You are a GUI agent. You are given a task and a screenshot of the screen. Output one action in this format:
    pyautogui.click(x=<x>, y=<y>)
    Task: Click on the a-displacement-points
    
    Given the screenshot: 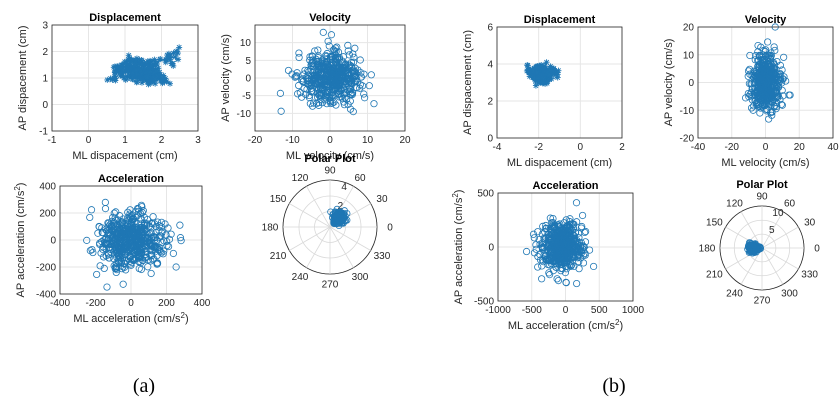 What is the action you would take?
    pyautogui.click(x=143, y=66)
    